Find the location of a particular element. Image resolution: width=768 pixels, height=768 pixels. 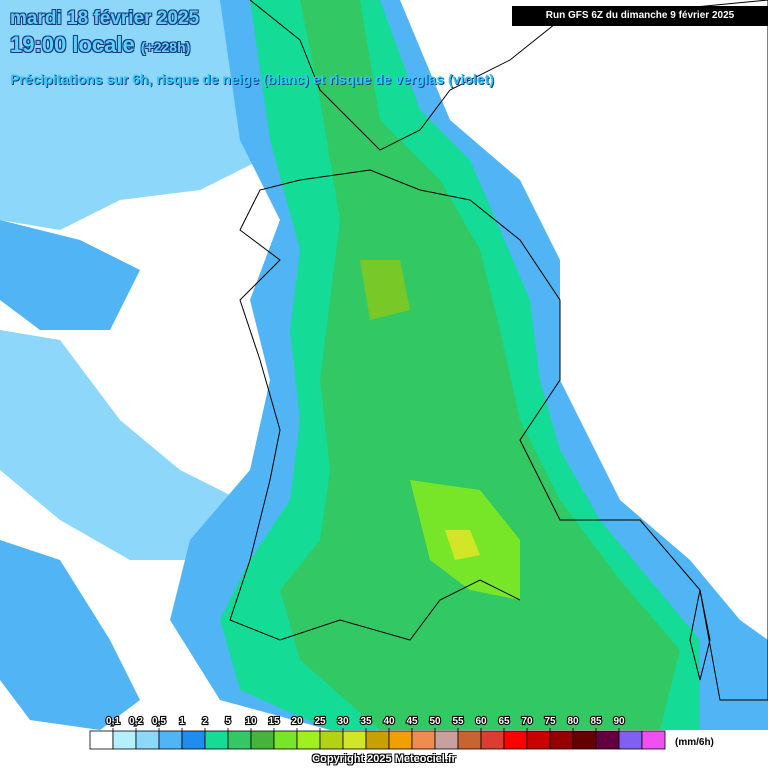

lead-time: (+228h) is located at coordinates (165, 47).